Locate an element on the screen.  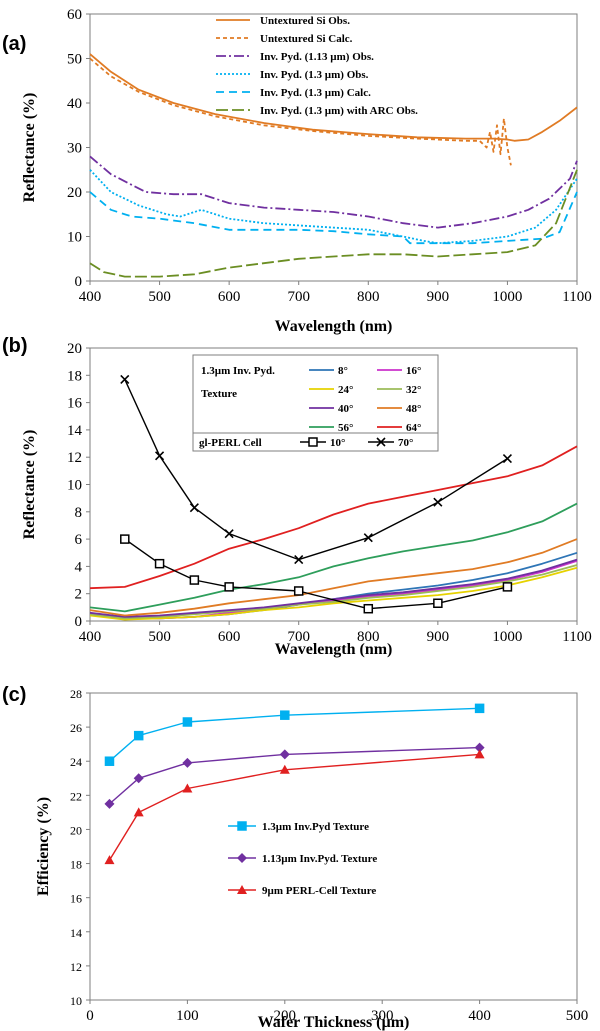
legend-entry: 40° is located at coordinates (345, 409).